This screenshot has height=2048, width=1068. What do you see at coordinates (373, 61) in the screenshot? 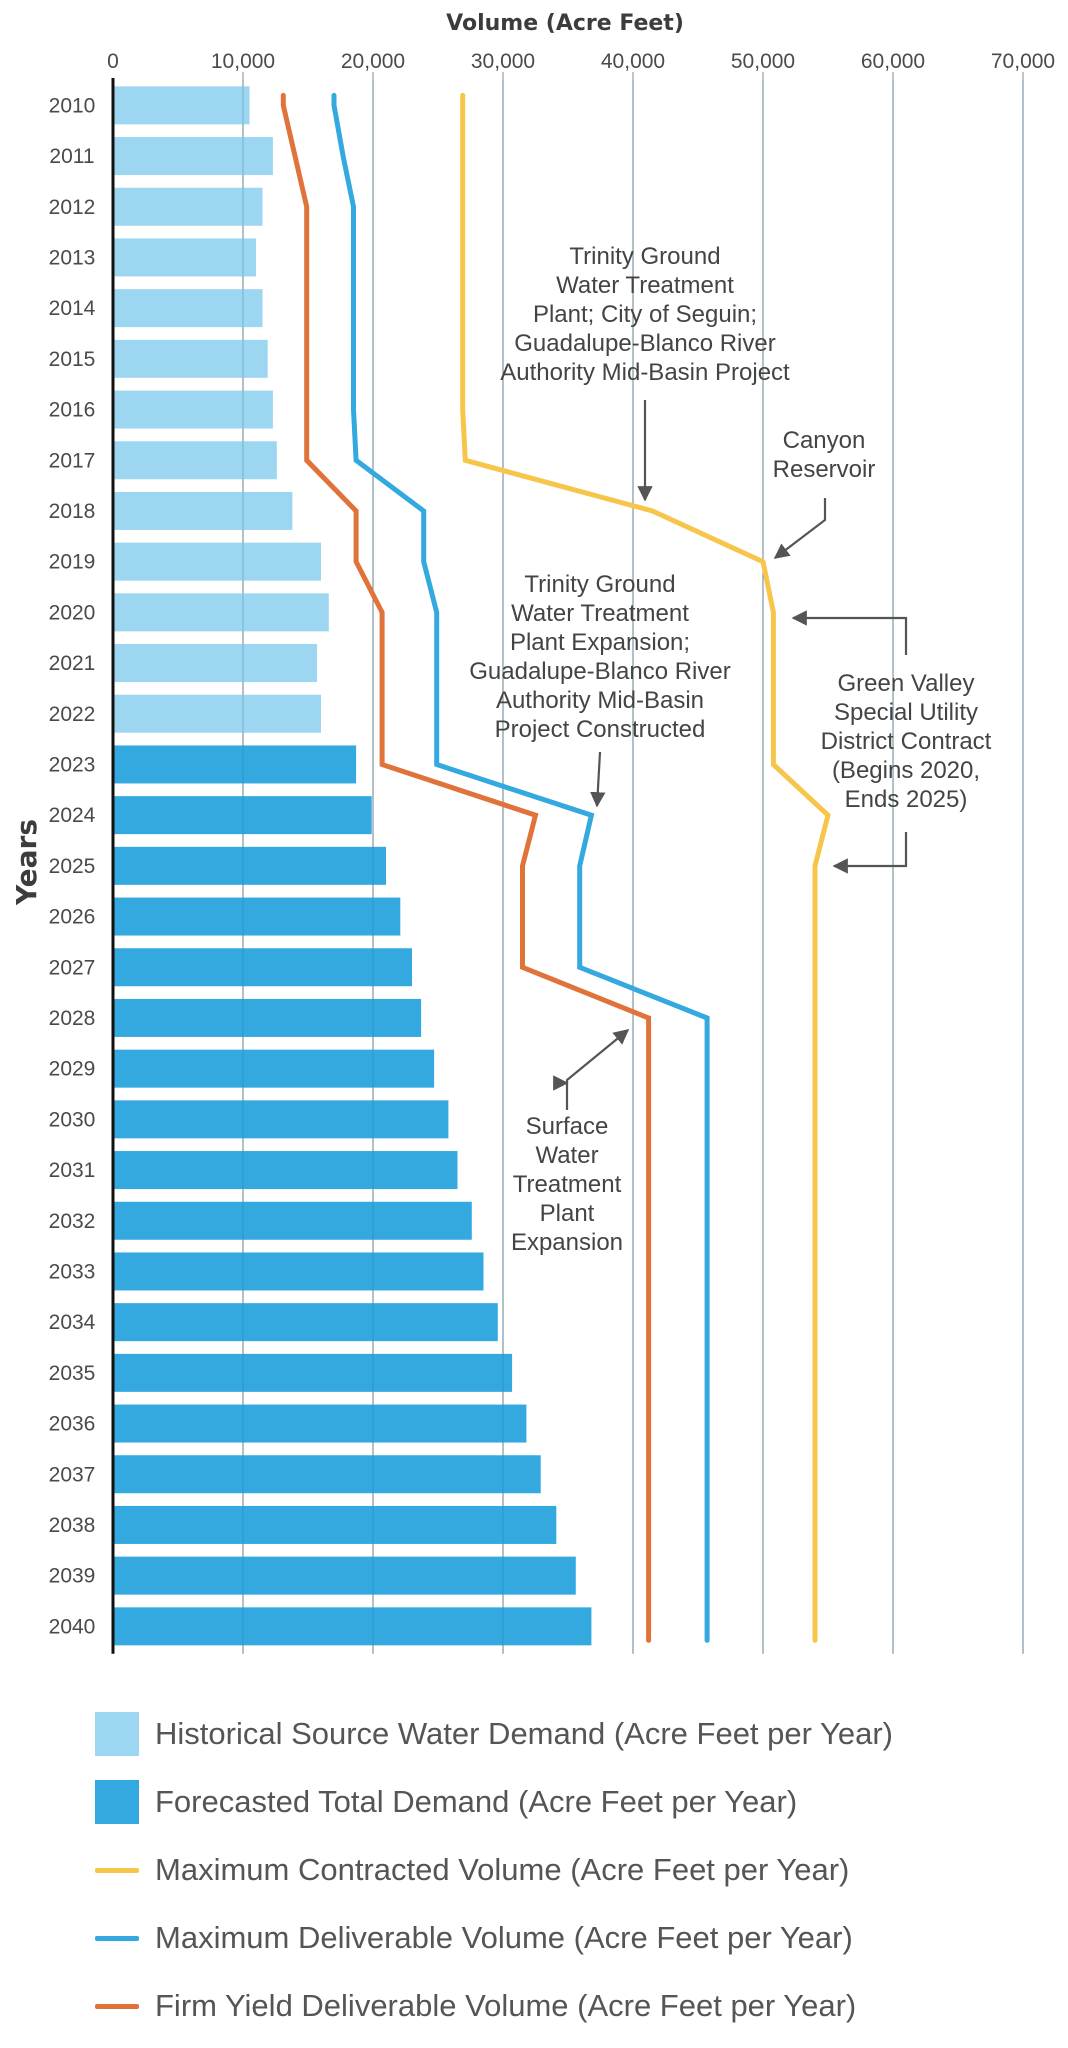
I see `x-tick-label: 20,000` at bounding box center [373, 61].